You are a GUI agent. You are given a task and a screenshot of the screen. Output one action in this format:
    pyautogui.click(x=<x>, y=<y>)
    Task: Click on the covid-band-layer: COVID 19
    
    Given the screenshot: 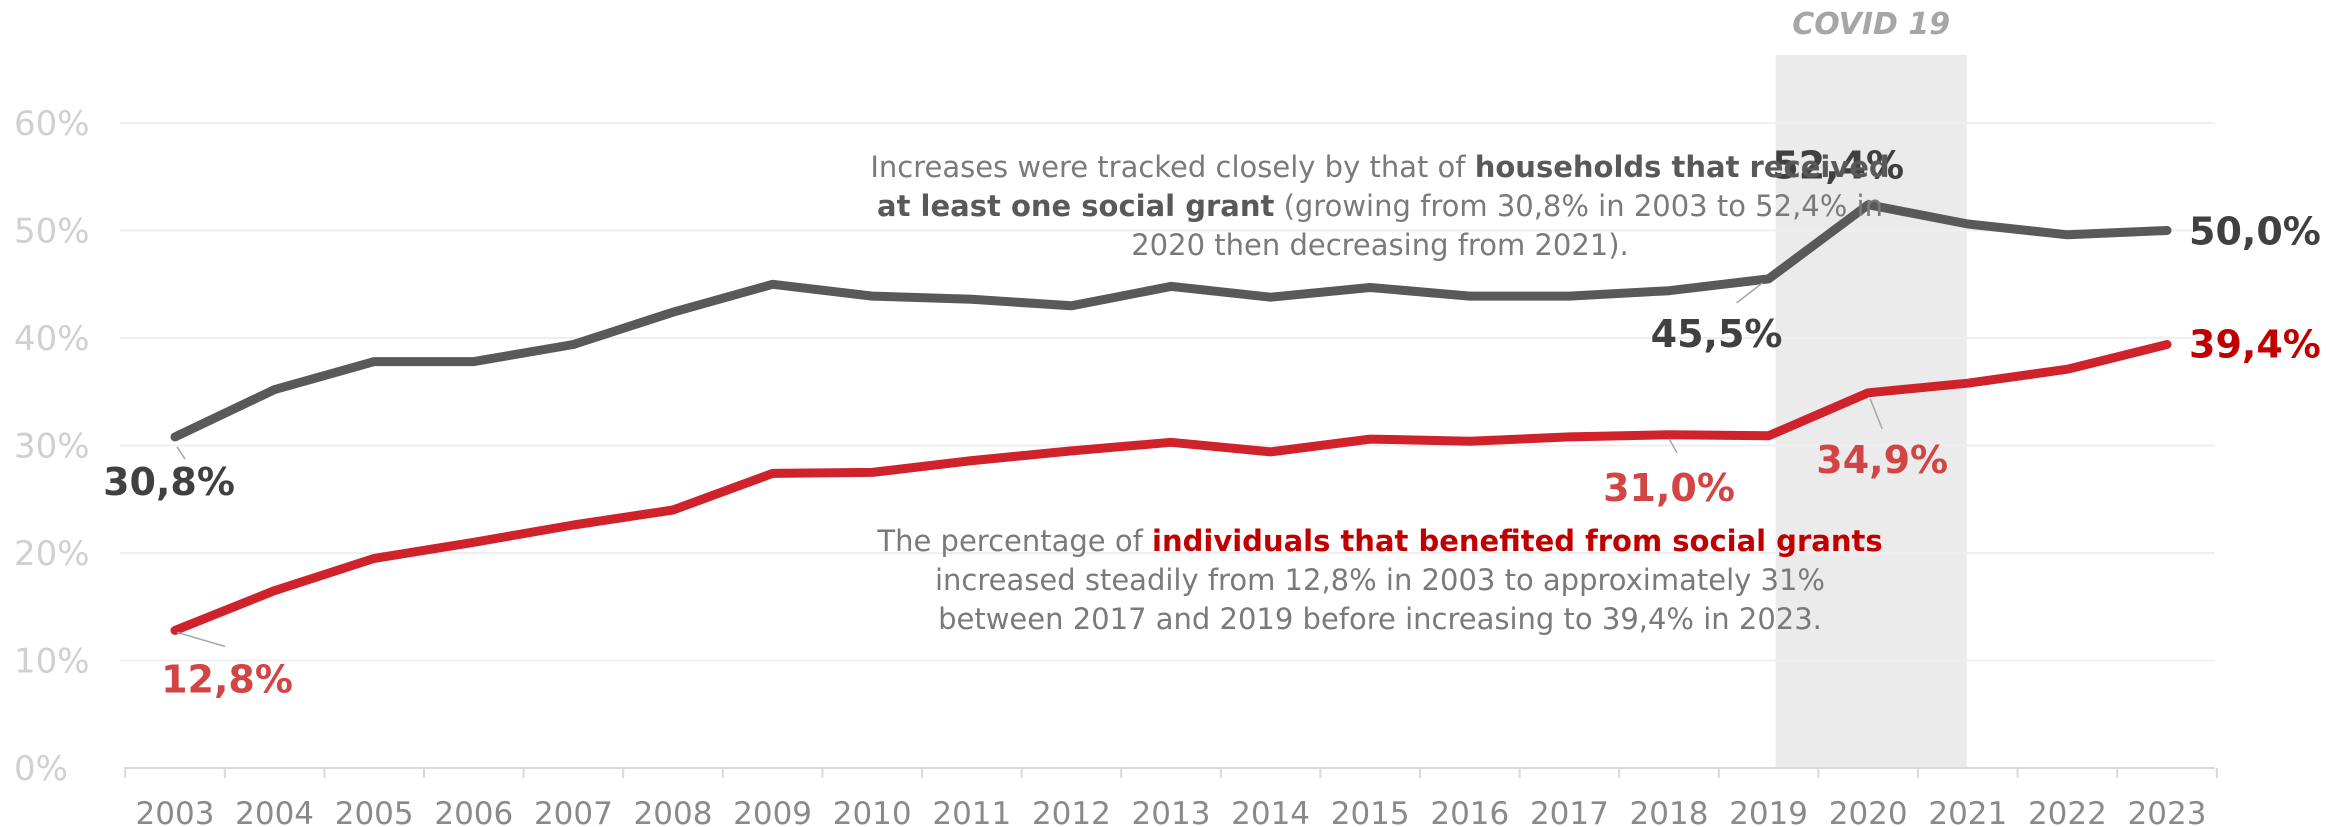 What is the action you would take?
    pyautogui.click(x=1871, y=387)
    